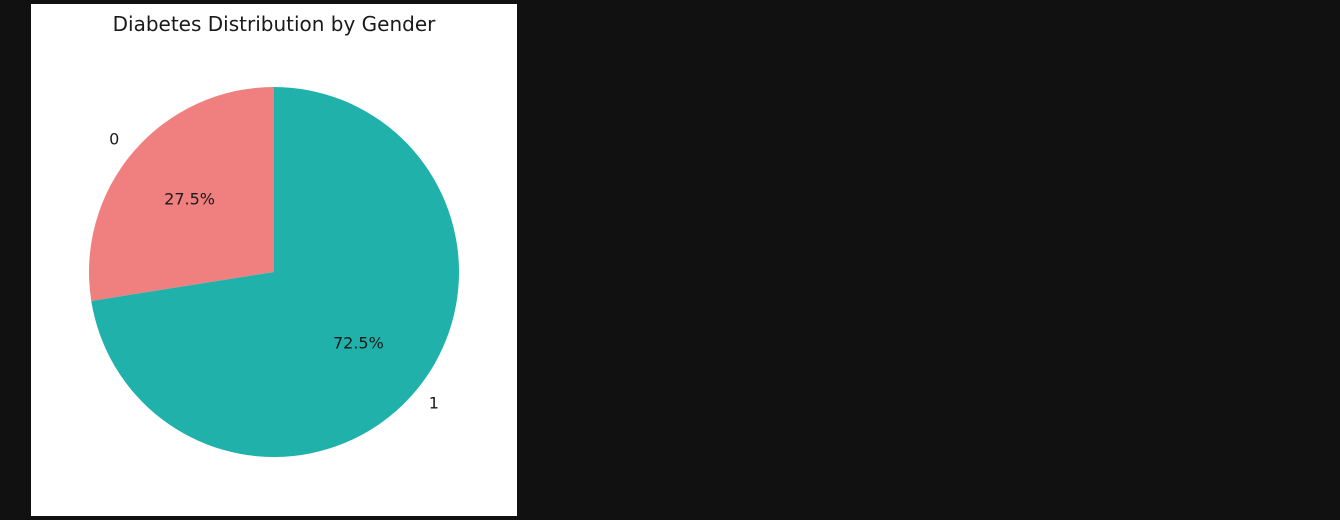 The image size is (1340, 520). Describe the element at coordinates (275, 24) in the screenshot. I see `chart-title: Diabetes Distribution by Gender` at that location.